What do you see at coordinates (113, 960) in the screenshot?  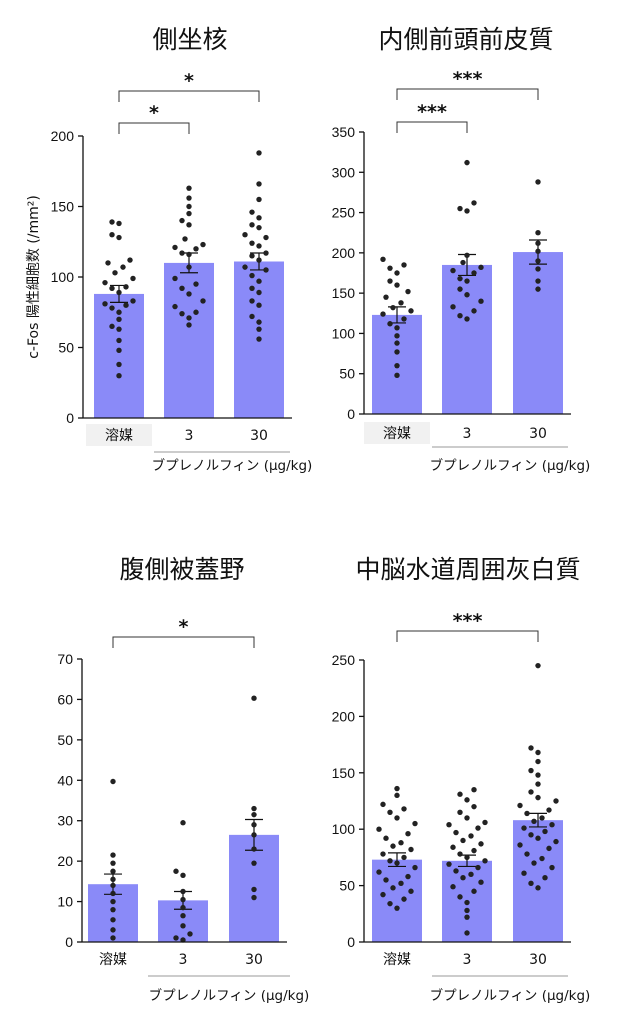 I see `category-label: 溶媒` at bounding box center [113, 960].